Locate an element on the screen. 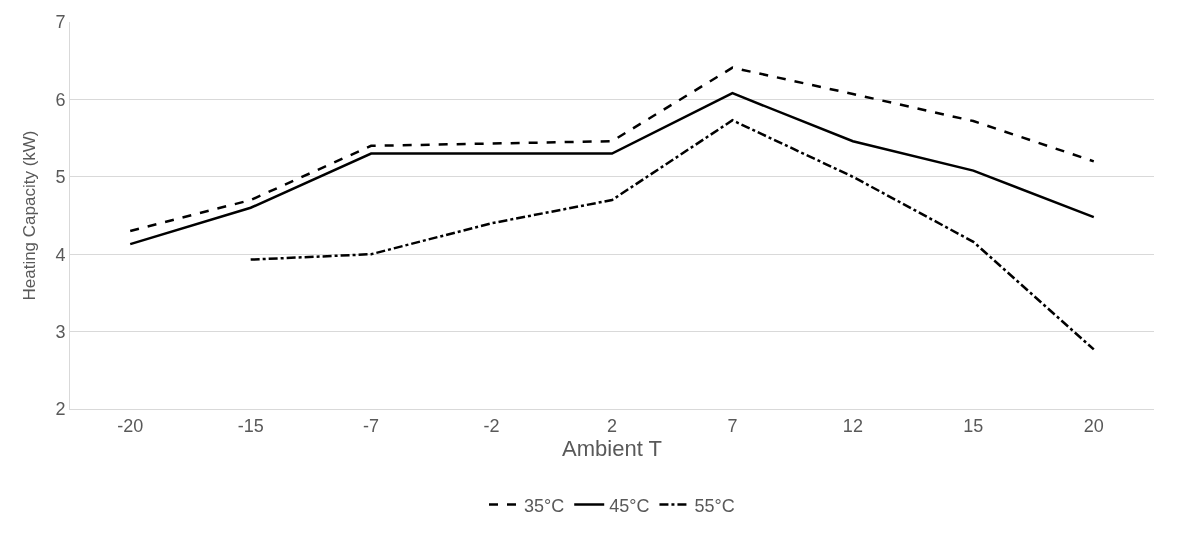  legend-label: 45°C is located at coordinates (629, 505).